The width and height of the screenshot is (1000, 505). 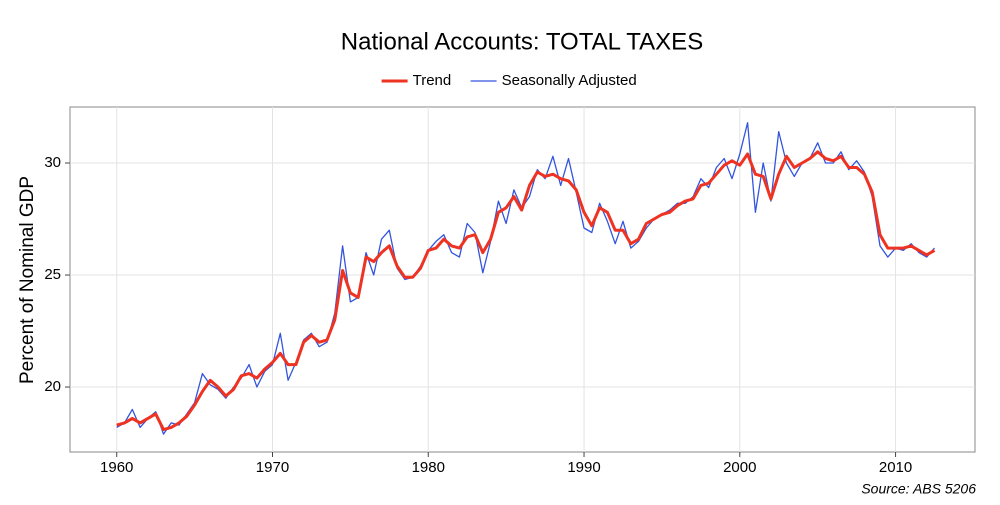 I want to click on y-tick-label: 20, so click(x=52, y=386).